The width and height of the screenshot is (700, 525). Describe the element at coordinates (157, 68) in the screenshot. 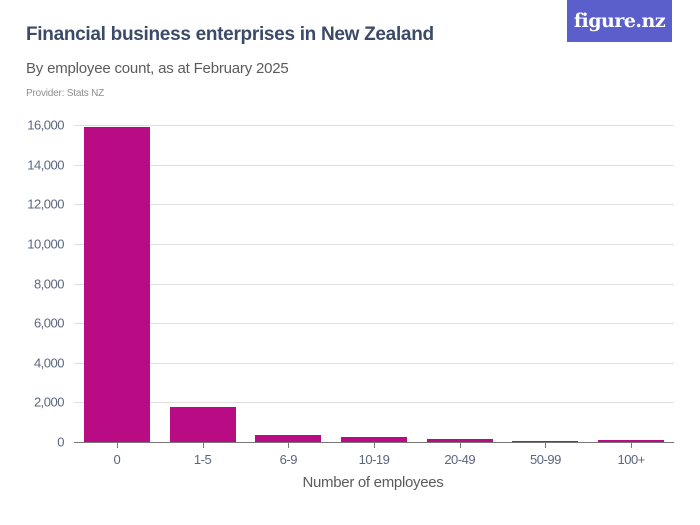

I see `chart-subtitle: By employee count, as at February 2025` at that location.